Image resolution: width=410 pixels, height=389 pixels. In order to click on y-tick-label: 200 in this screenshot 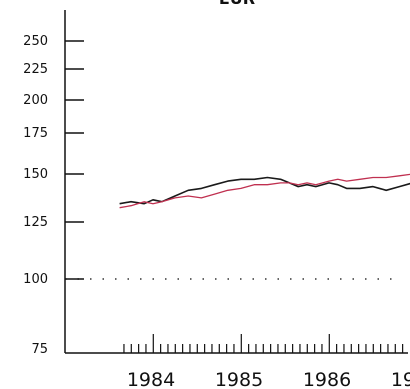, I will do `click(35, 100)`.